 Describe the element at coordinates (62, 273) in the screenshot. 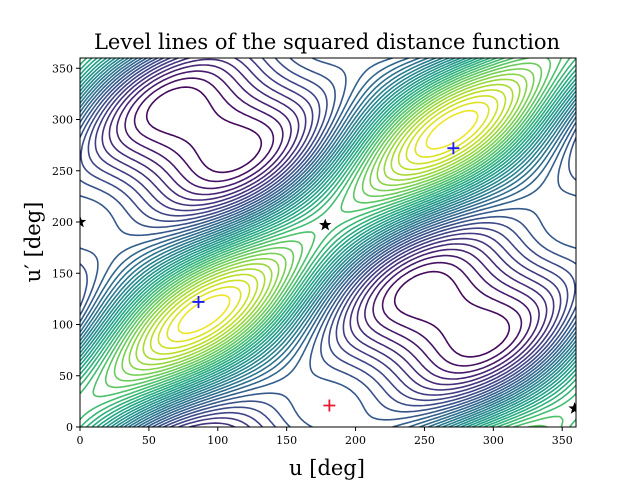

I see `y-tick-label: 150` at that location.